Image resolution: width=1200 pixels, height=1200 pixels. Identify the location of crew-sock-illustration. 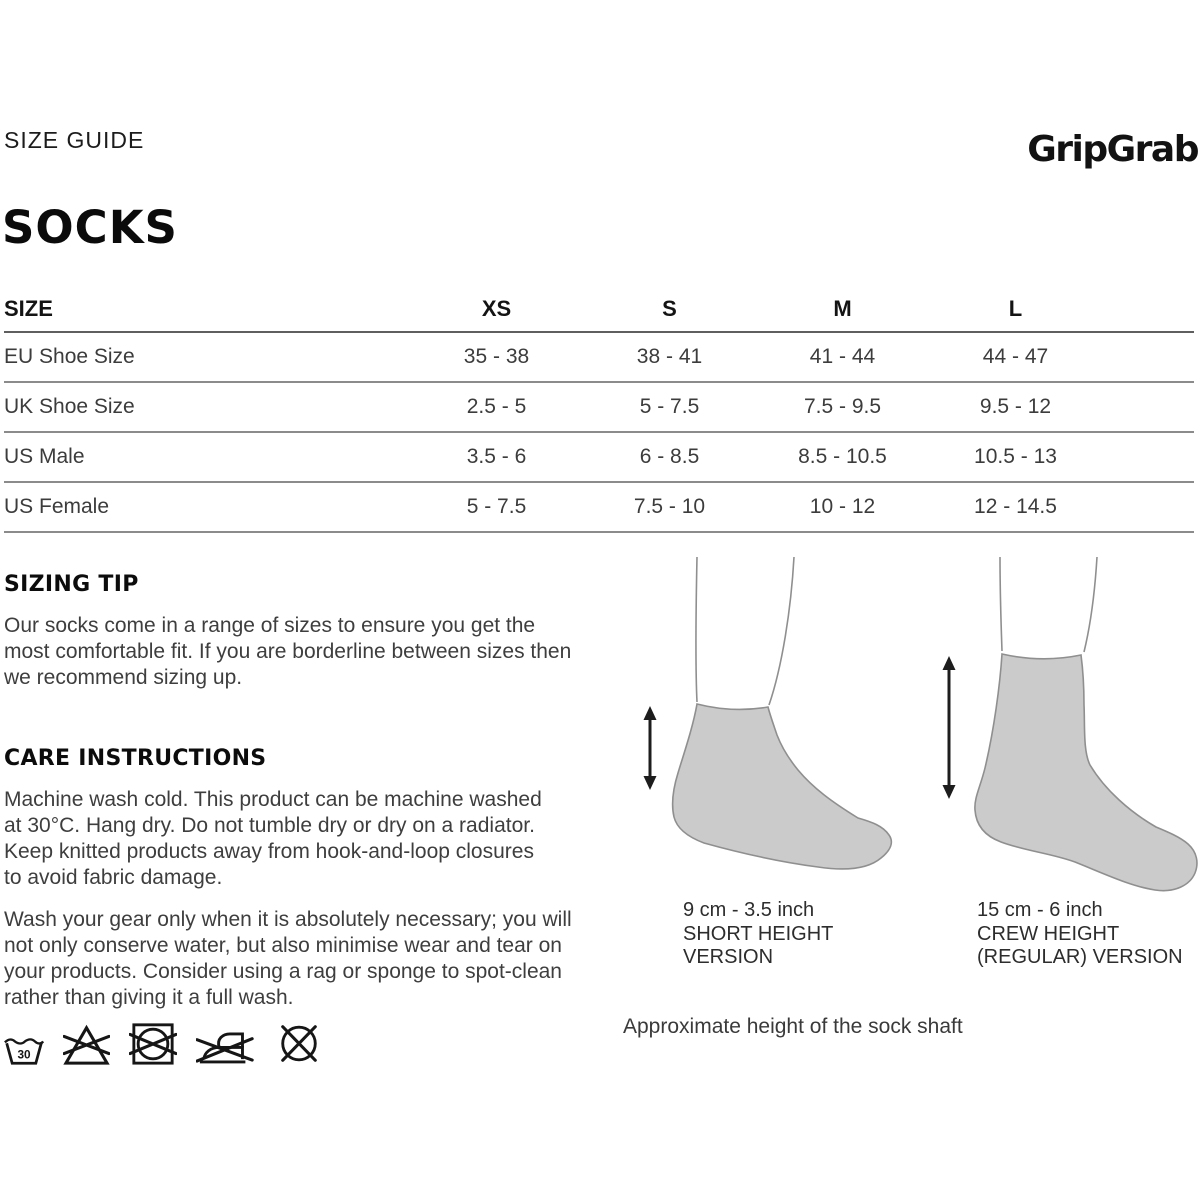
(1070, 724).